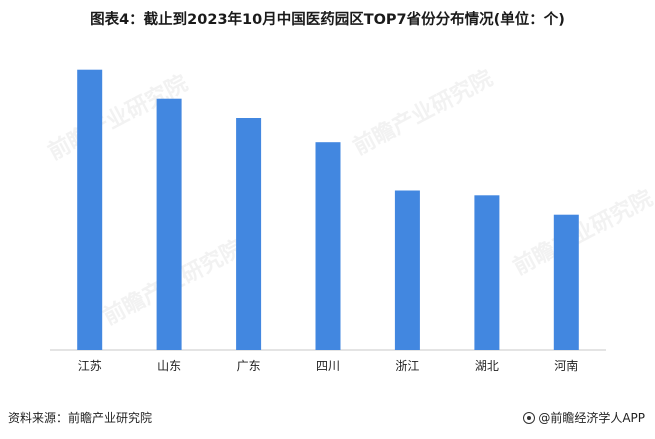 The image size is (655, 439). What do you see at coordinates (591, 418) in the screenshot?
I see `footer-brand-text: @前瞻经济学人APP` at bounding box center [591, 418].